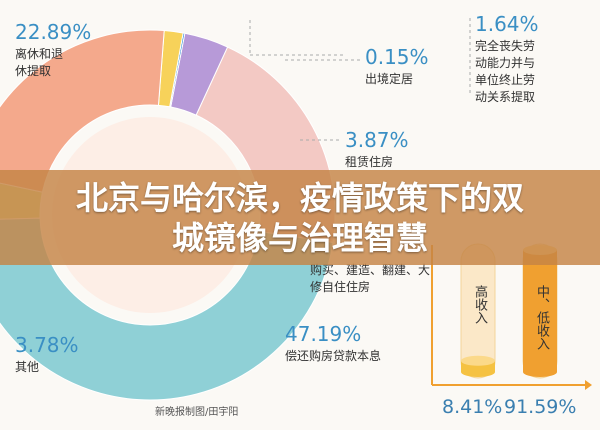 Image resolution: width=600 pixels, height=430 pixels. Describe the element at coordinates (27, 367) in the screenshot. I see `category-label: 其他` at that location.